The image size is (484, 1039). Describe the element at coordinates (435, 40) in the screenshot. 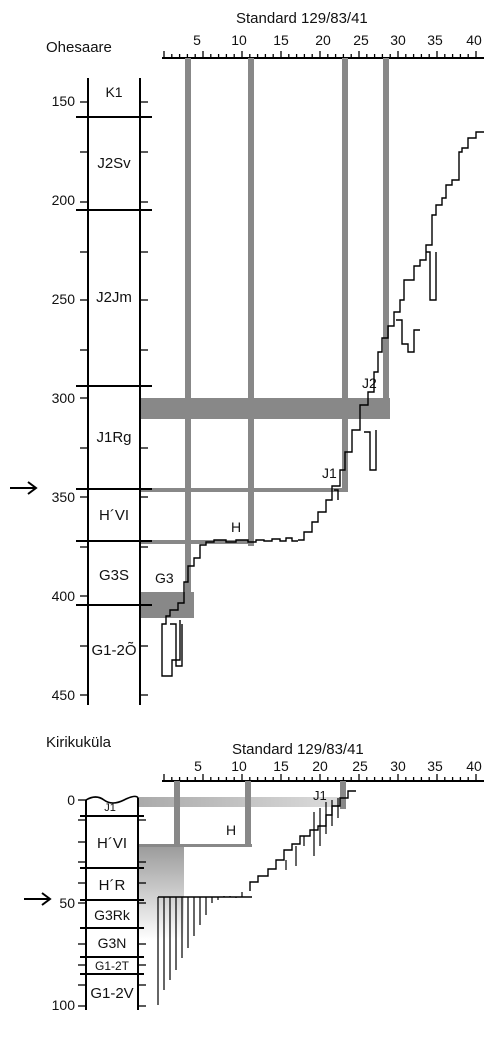

I see `panel1-xtick-35: 35` at that location.